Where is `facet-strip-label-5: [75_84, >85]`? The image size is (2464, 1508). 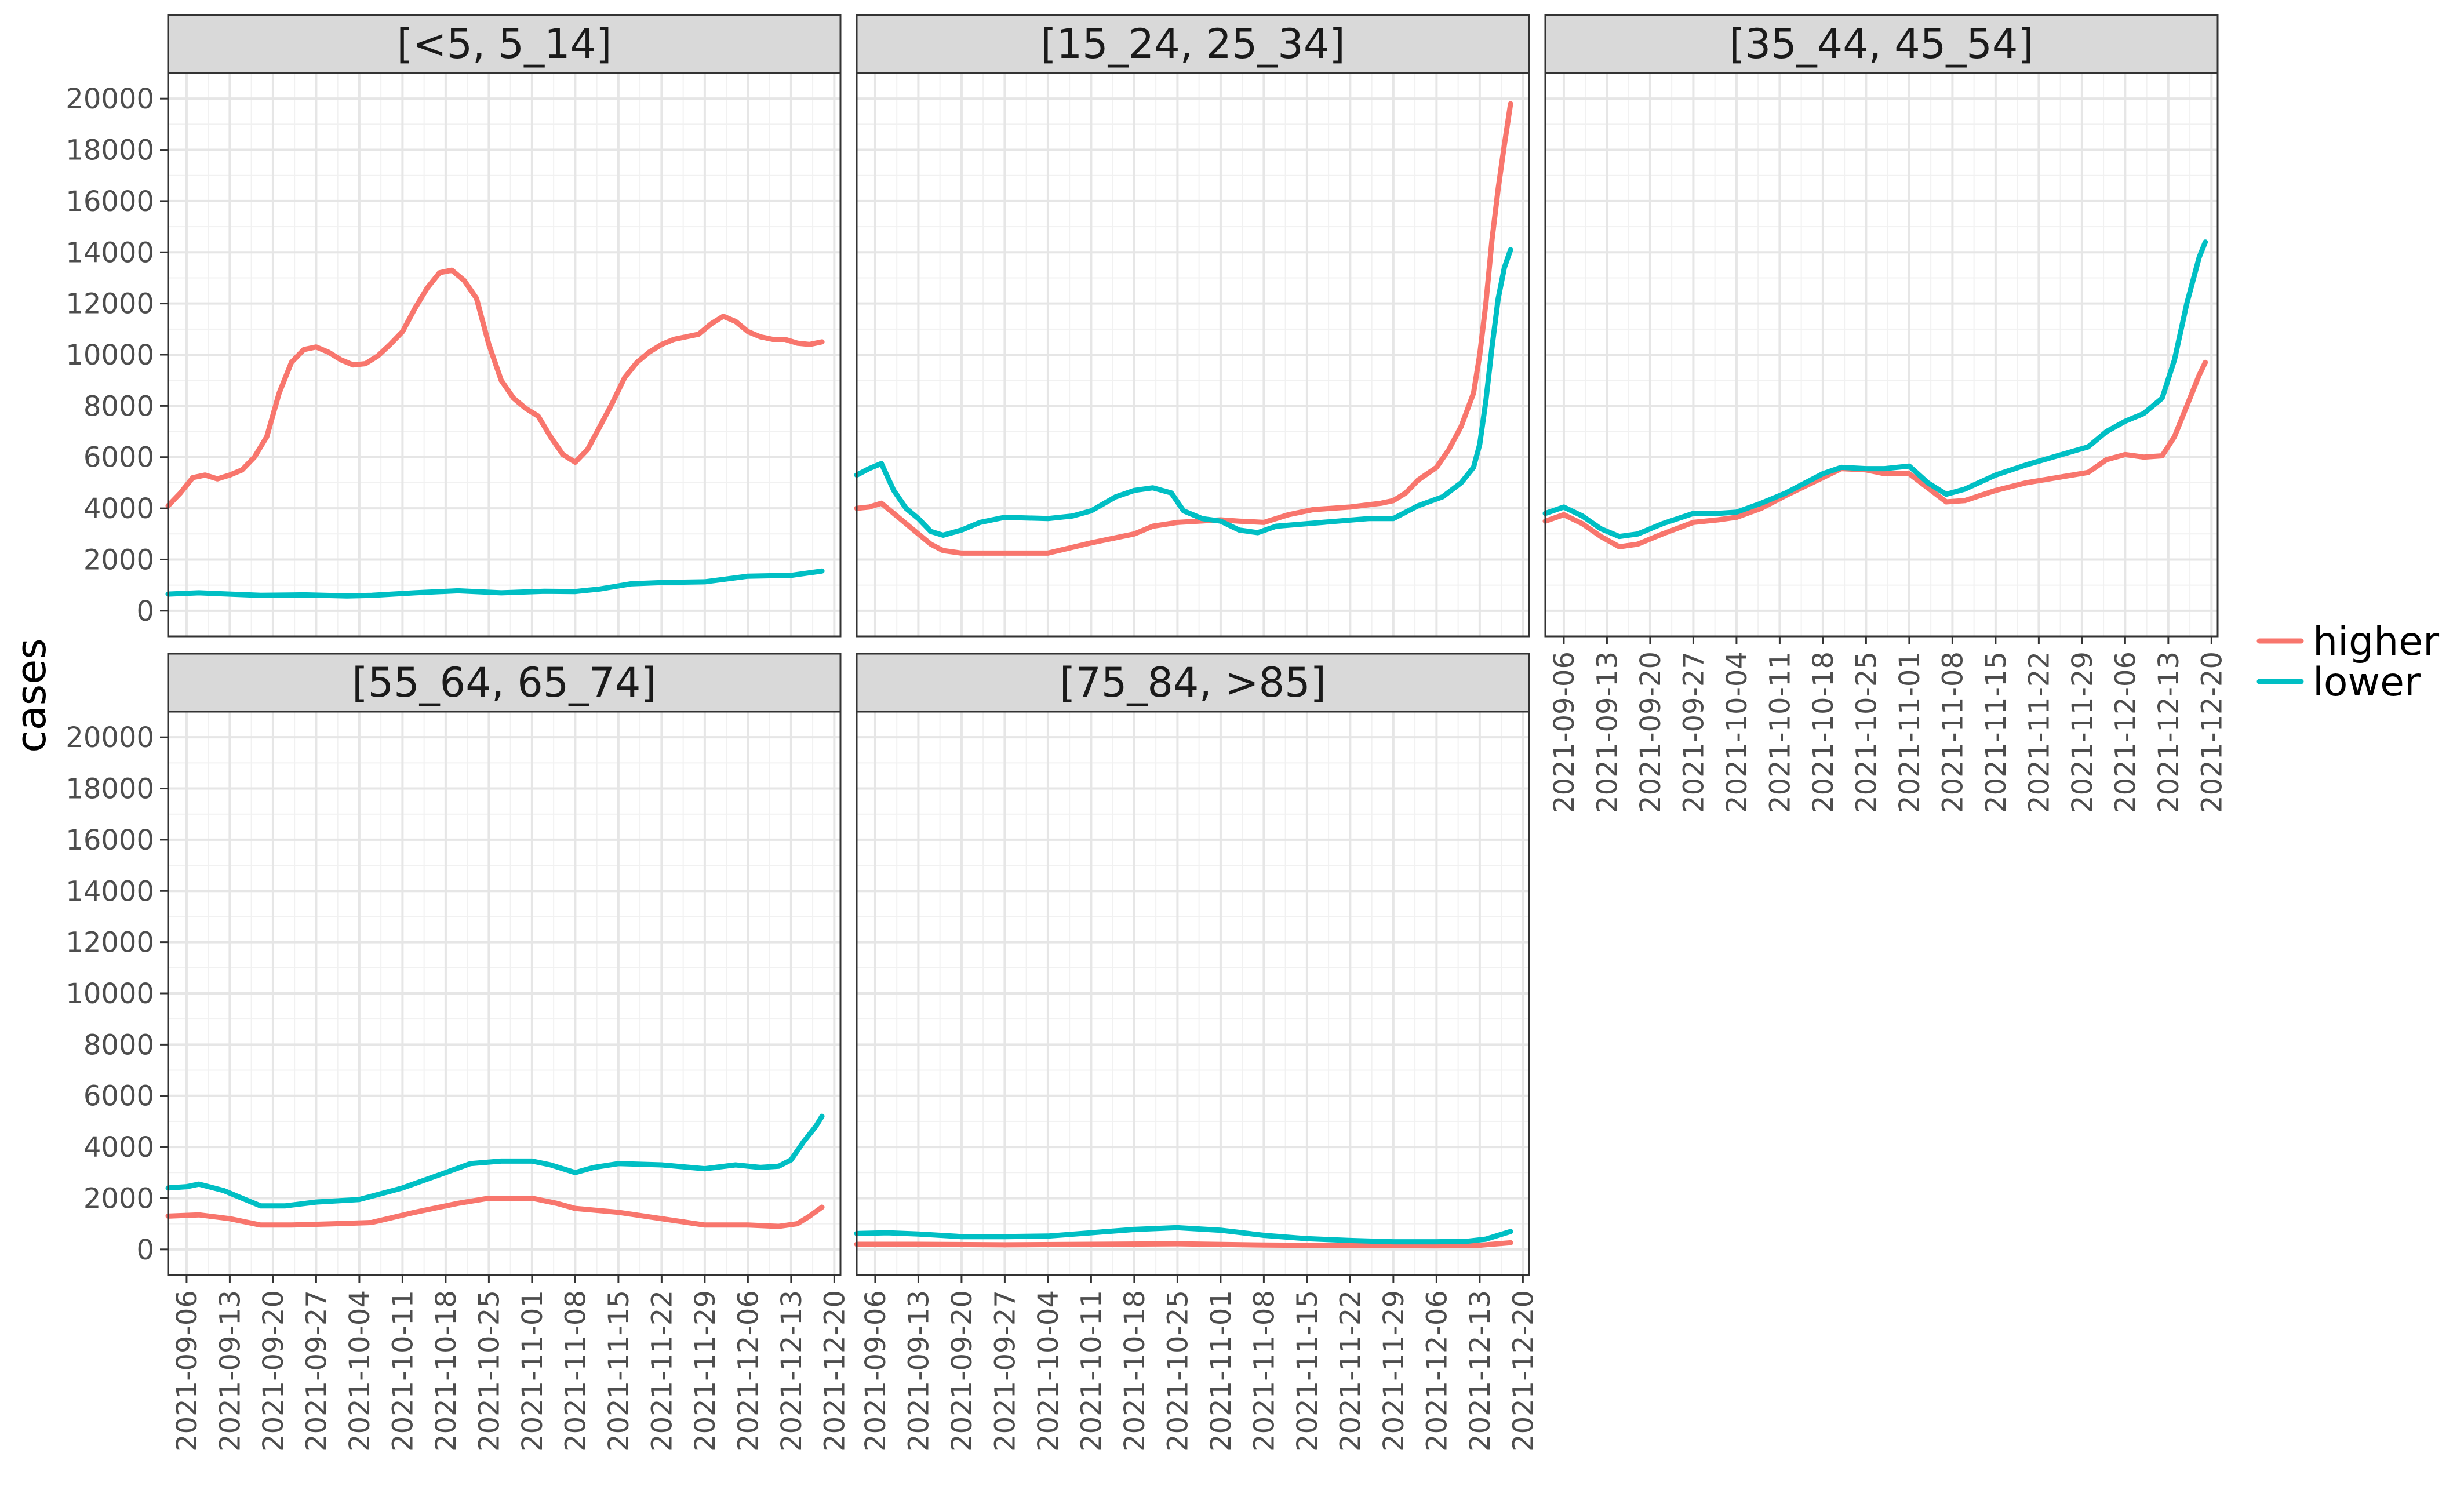
facet-strip-label-5: [75_84, >85] is located at coordinates (1193, 682).